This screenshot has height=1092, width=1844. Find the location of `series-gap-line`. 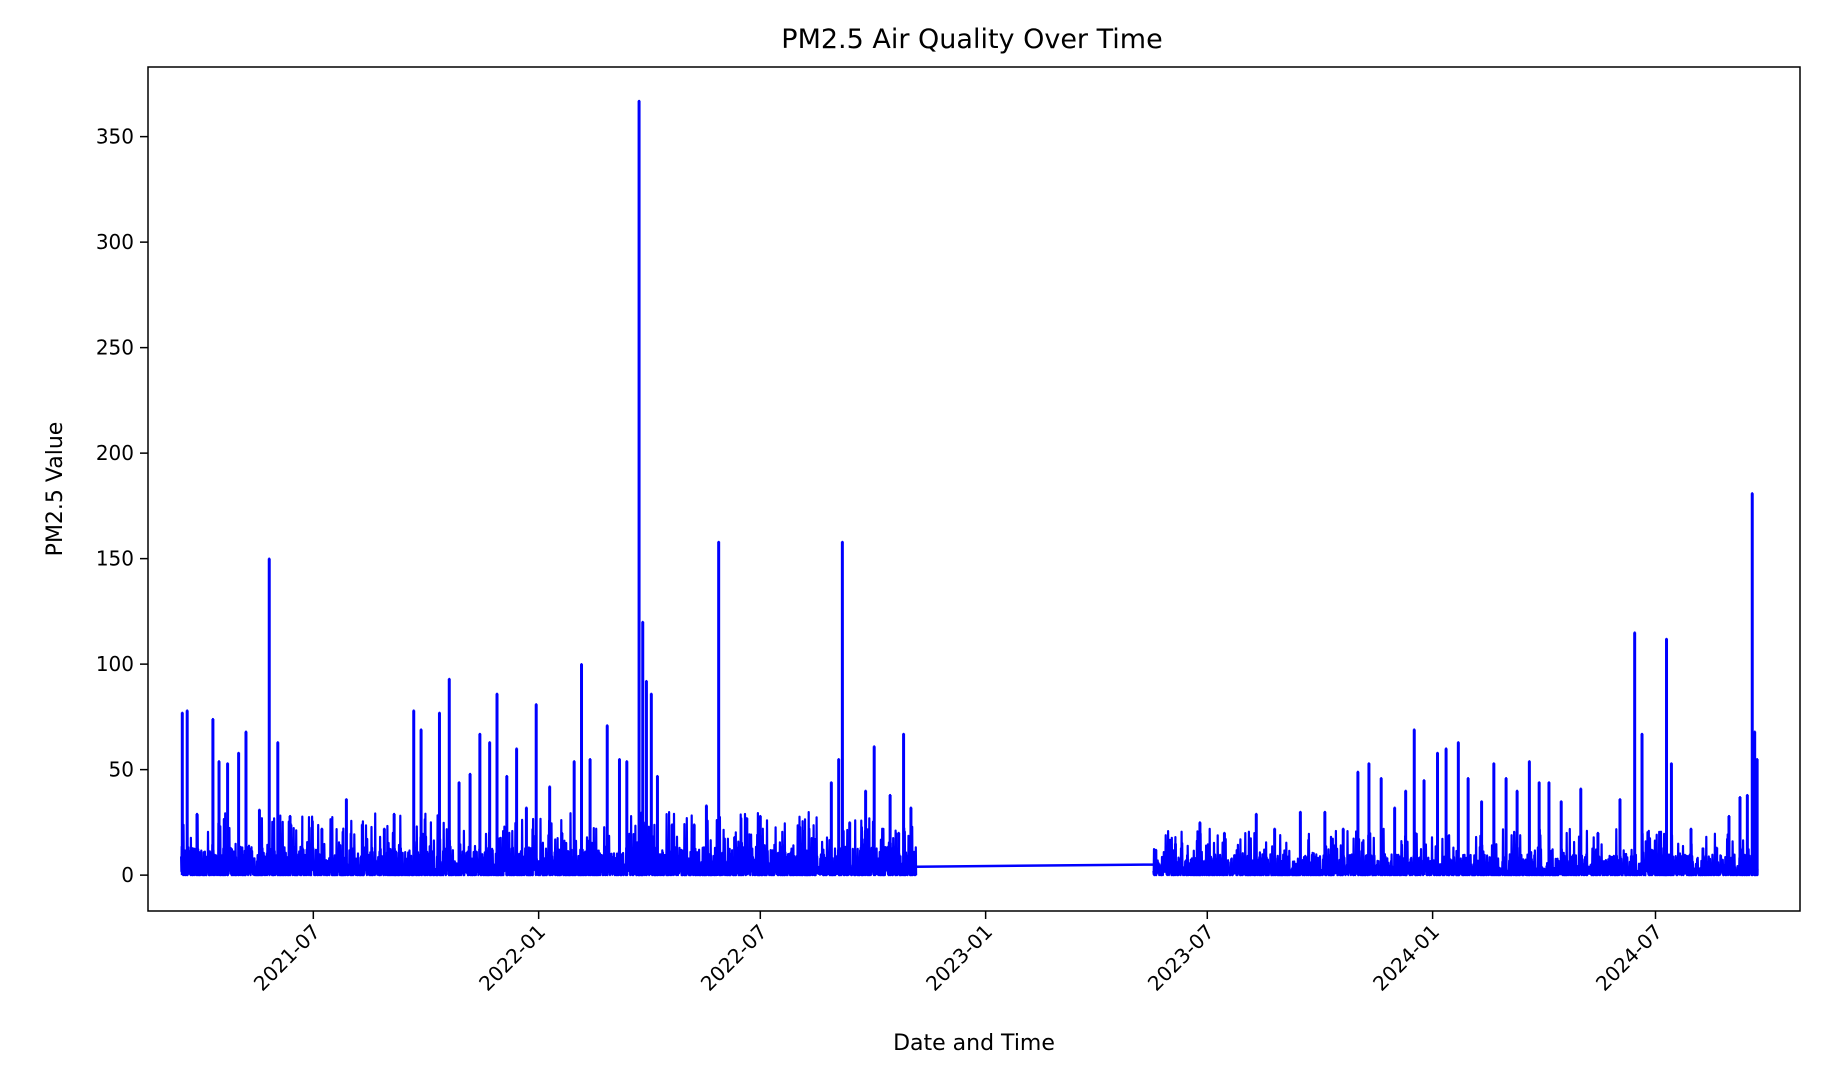

series-gap-line is located at coordinates (1034, 865).